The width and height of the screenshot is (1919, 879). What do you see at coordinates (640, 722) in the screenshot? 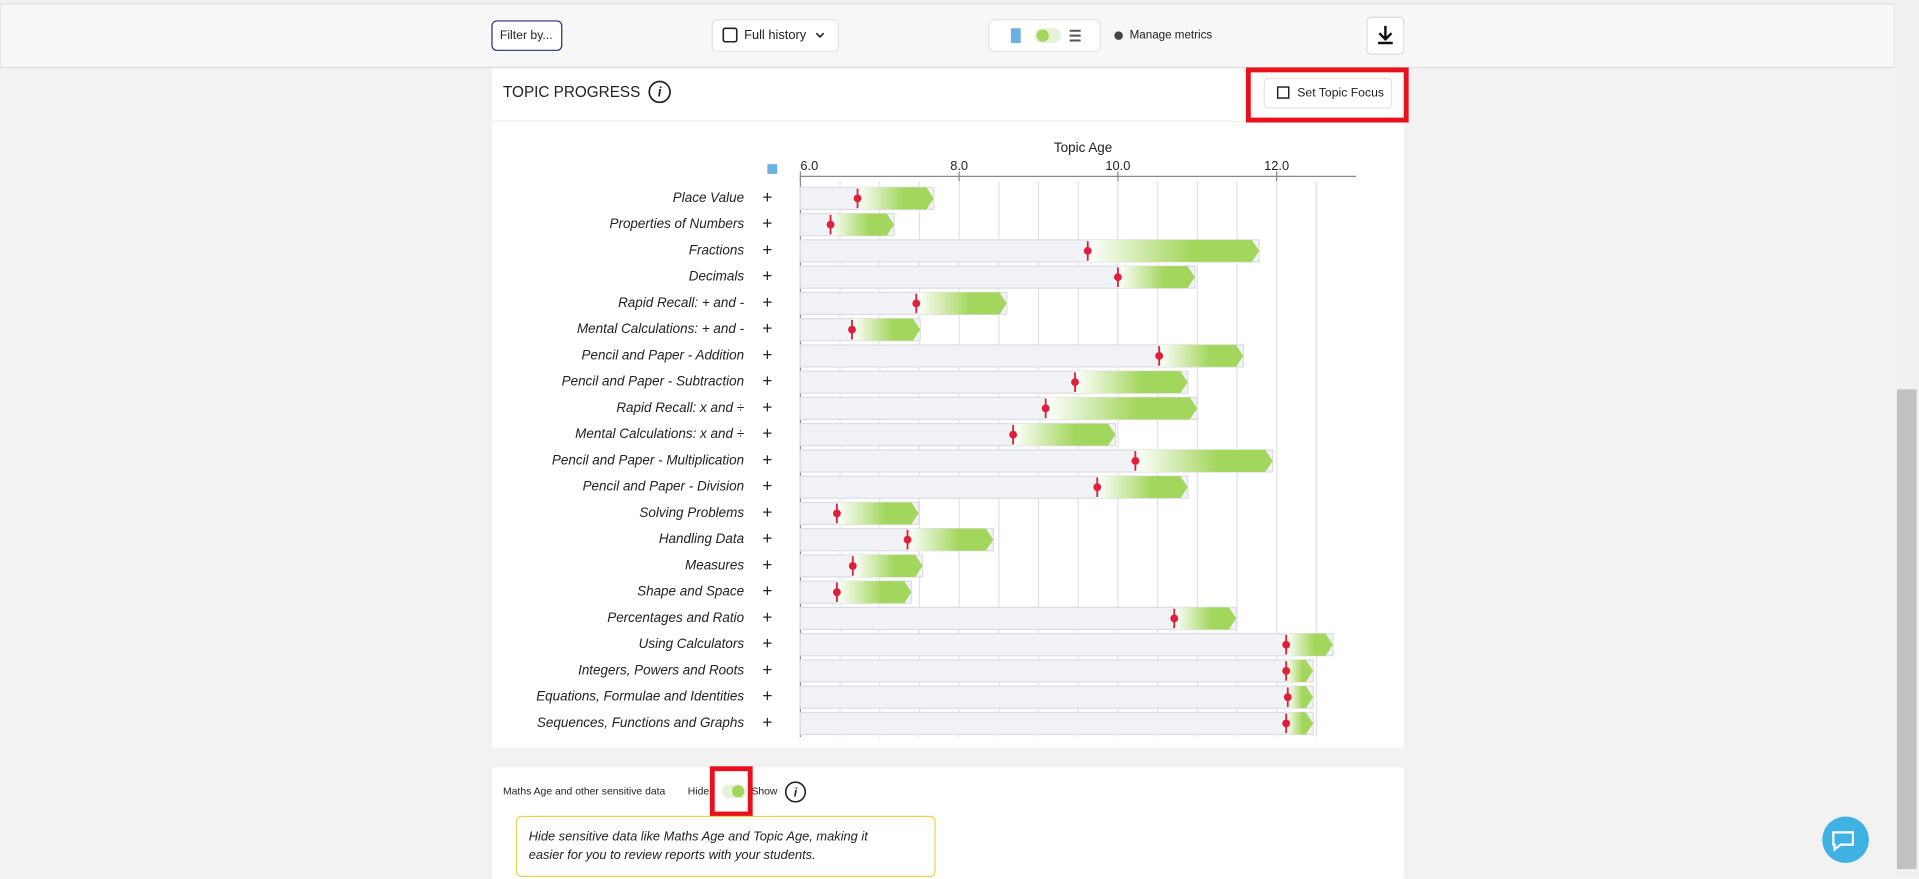
I see `topic-label: Sequences, Functions and Graphs` at bounding box center [640, 722].